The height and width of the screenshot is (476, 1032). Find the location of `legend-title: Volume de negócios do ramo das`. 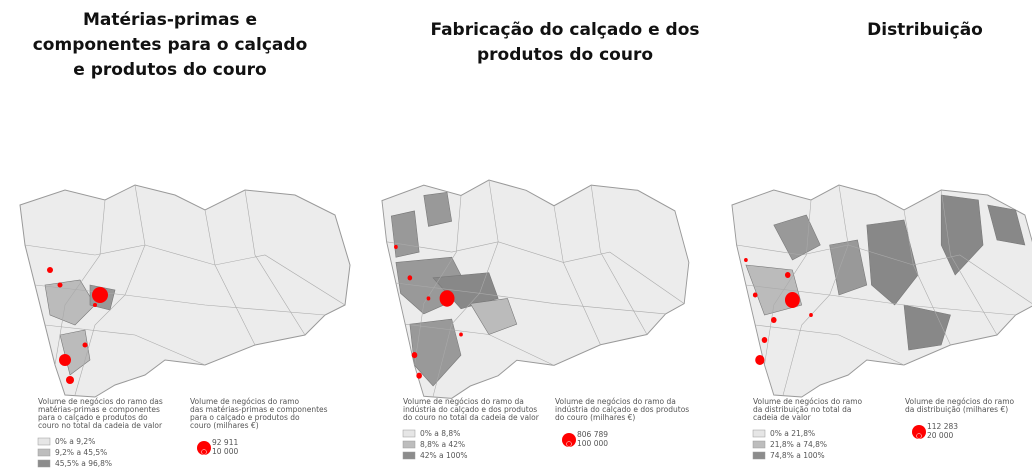

legend-title: Volume de negócios do ramo das is located at coordinates (100, 401).